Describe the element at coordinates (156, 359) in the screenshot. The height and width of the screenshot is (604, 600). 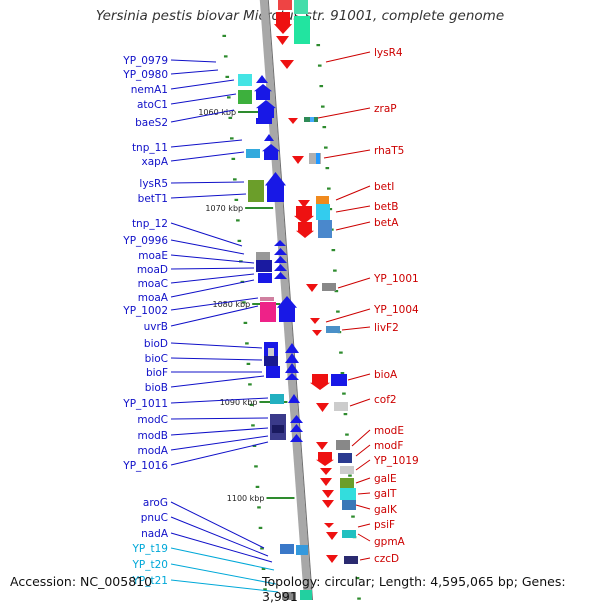
I see `gene-label-bioc: bioC` at that location.